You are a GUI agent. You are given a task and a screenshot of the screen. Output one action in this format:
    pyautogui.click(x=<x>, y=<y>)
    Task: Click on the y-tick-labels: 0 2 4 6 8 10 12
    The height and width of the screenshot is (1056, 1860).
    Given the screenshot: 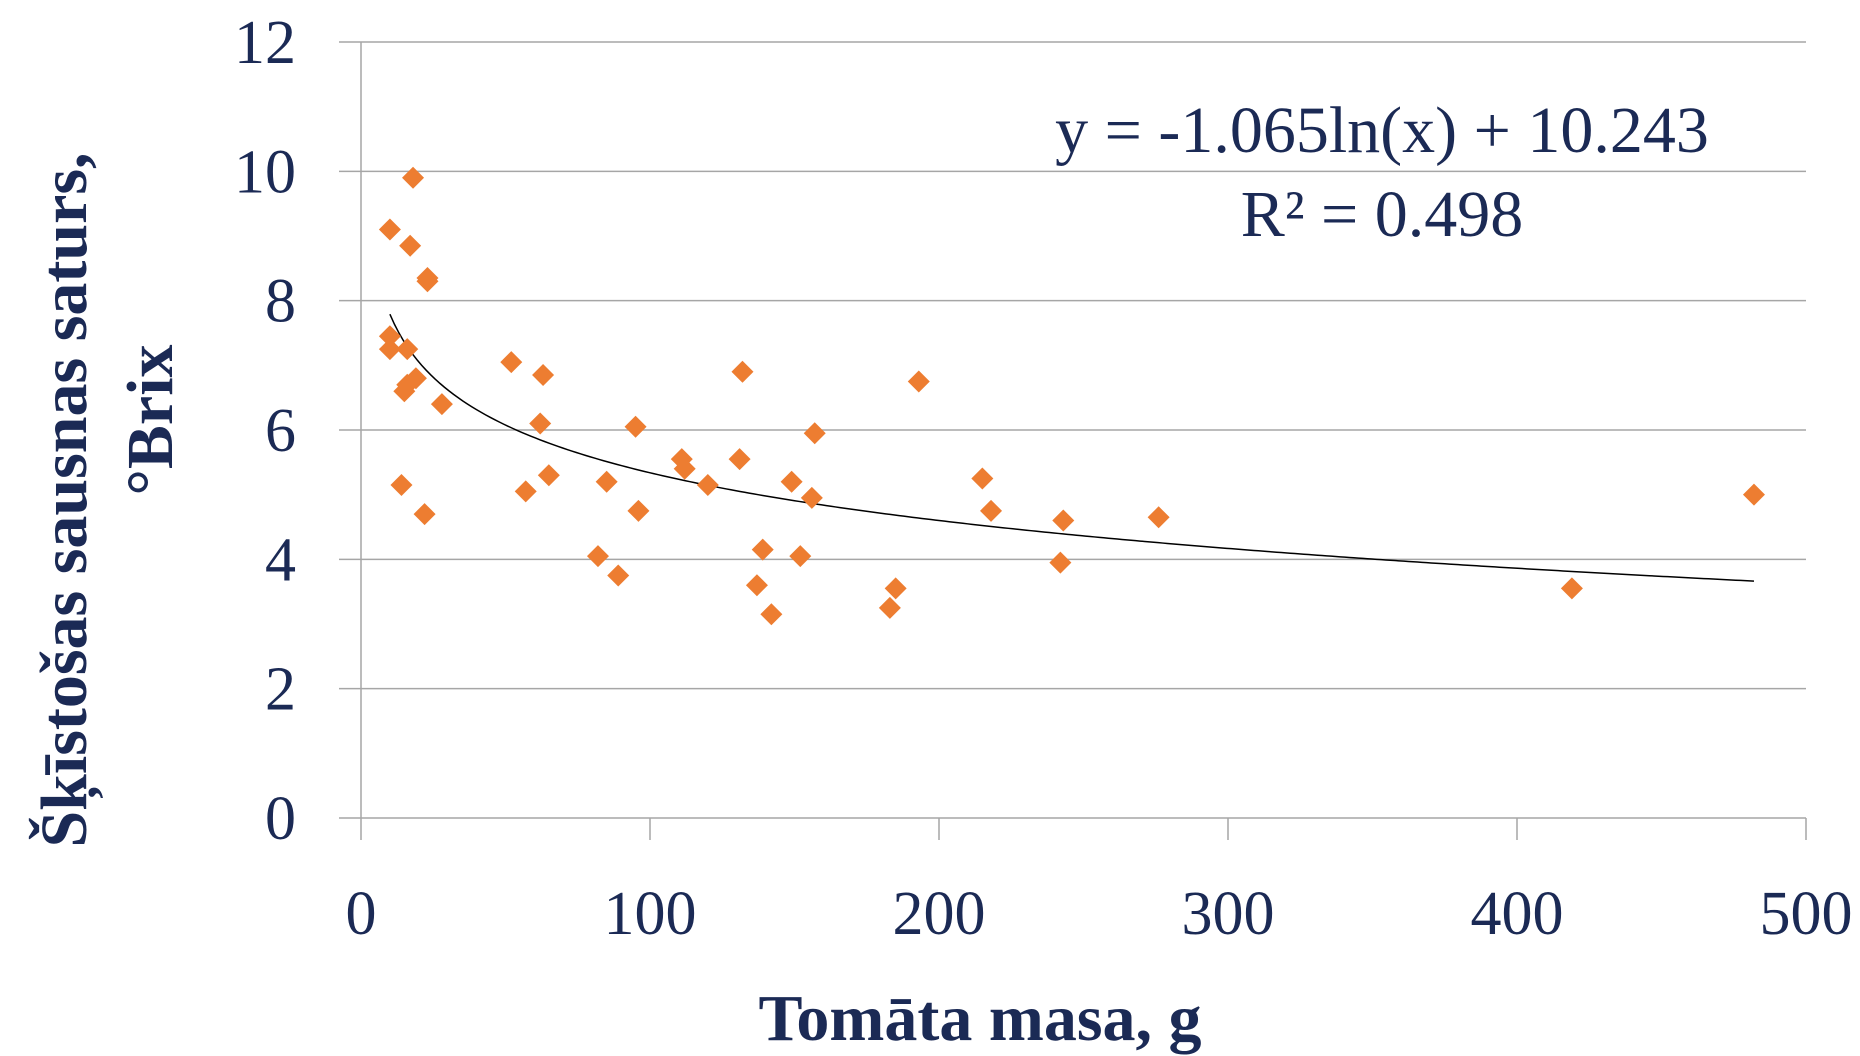 What is the action you would take?
    pyautogui.click(x=265, y=431)
    